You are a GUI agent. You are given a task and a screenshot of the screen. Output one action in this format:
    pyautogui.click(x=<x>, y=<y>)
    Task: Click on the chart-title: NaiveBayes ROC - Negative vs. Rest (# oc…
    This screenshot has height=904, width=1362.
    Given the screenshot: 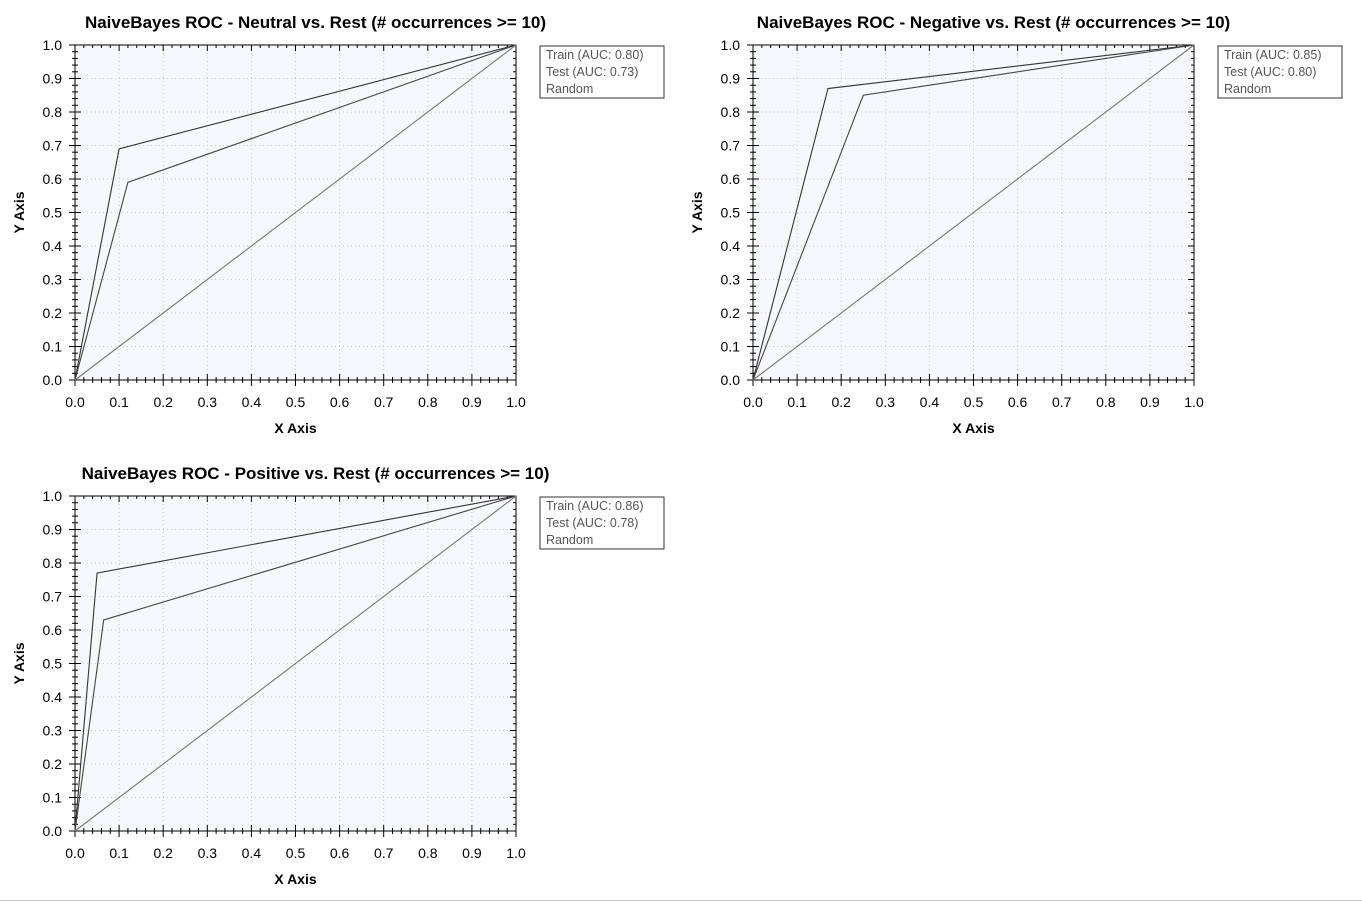 What is the action you would take?
    pyautogui.click(x=993, y=22)
    